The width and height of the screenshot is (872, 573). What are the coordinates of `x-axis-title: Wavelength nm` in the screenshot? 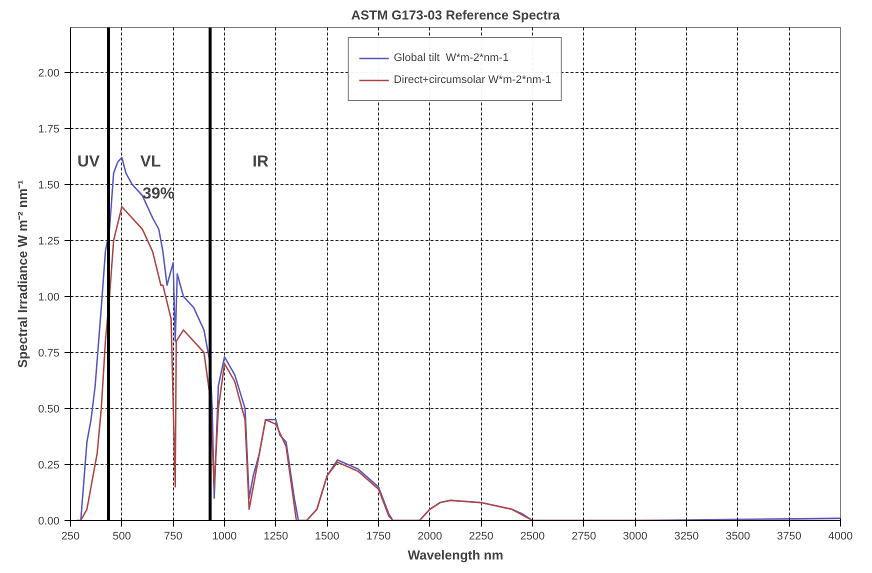 It's located at (456, 555).